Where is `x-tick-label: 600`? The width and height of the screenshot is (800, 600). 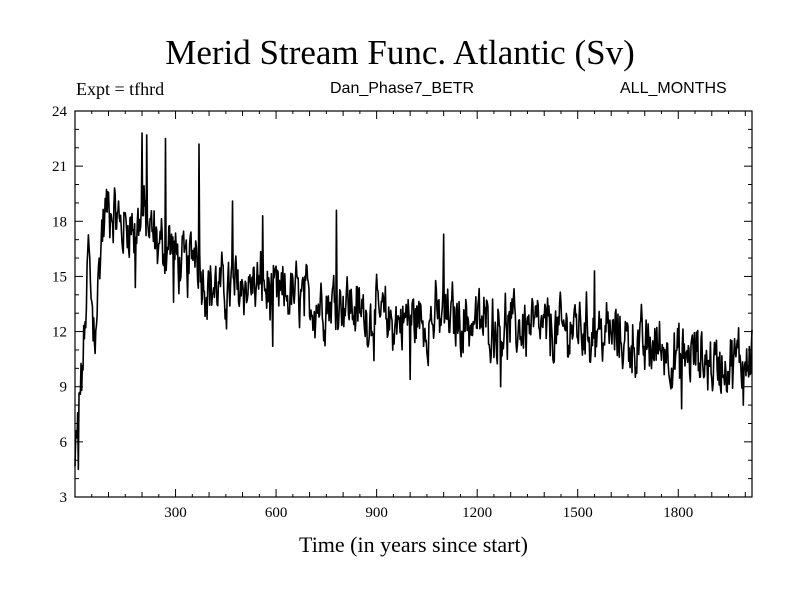 x-tick-label: 600 is located at coordinates (276, 513).